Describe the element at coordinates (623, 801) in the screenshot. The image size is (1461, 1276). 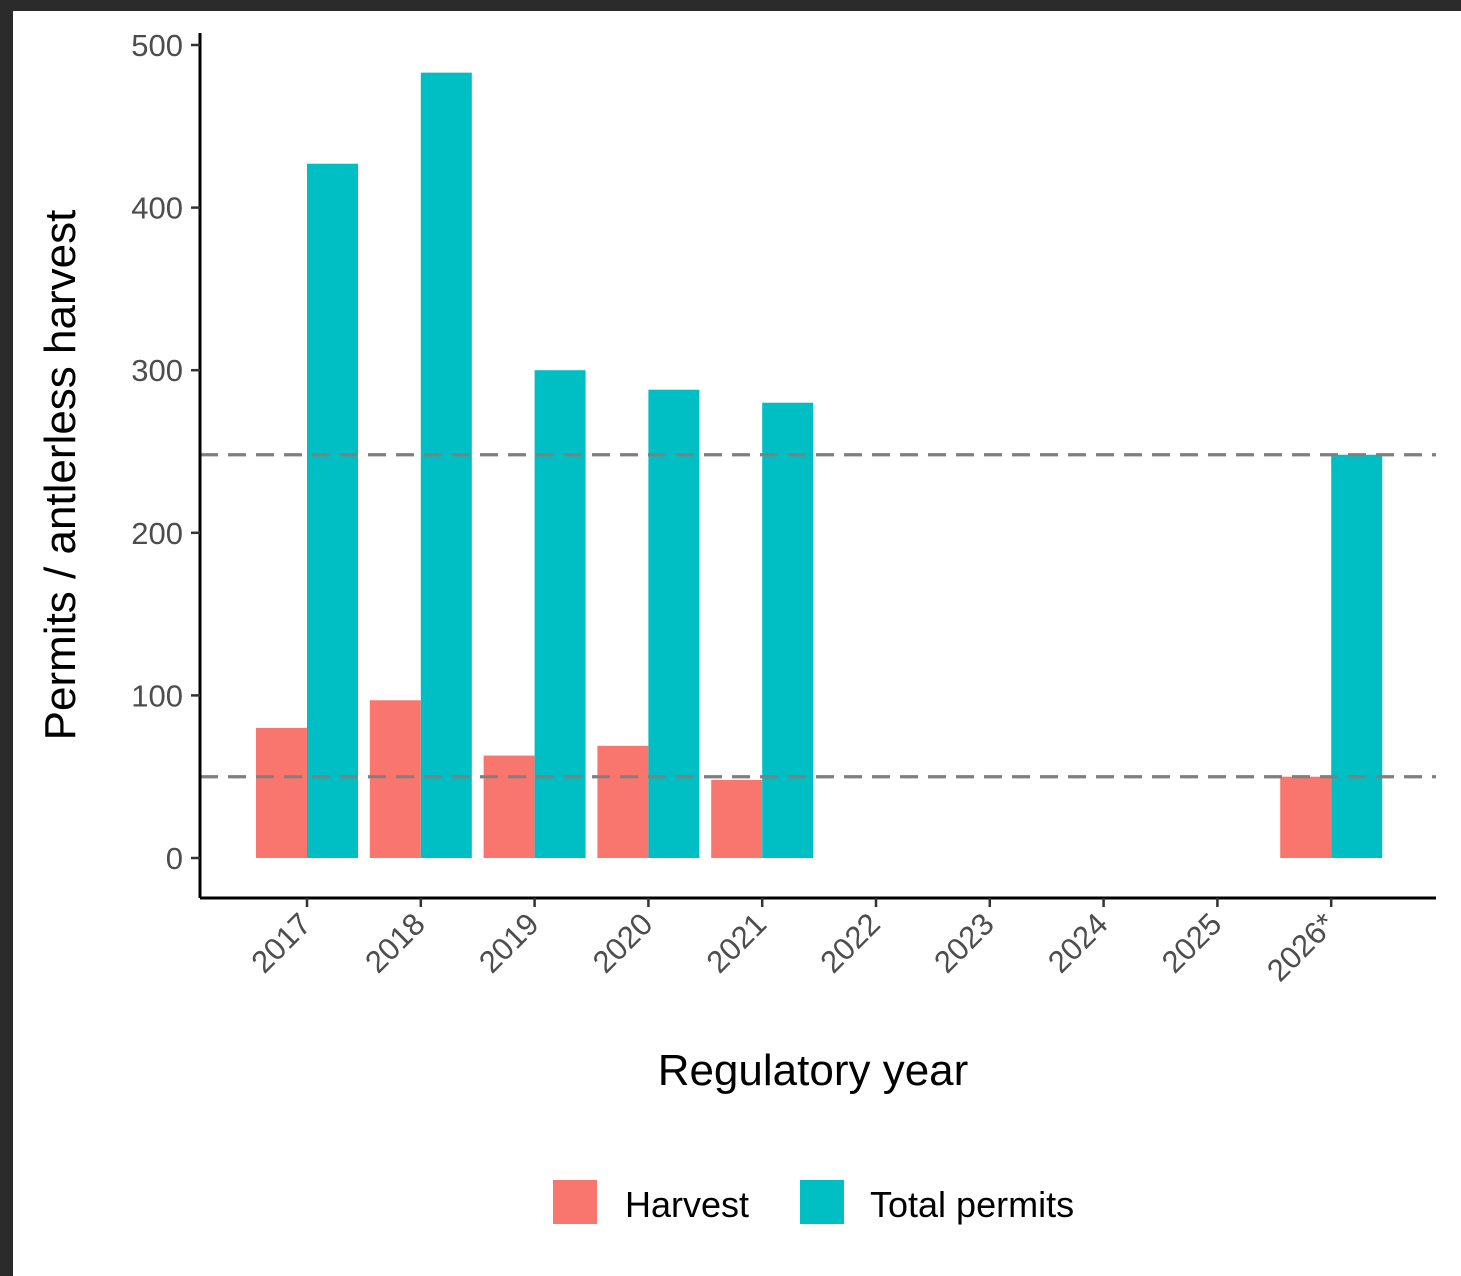
I see `bar-harvest-2020` at that location.